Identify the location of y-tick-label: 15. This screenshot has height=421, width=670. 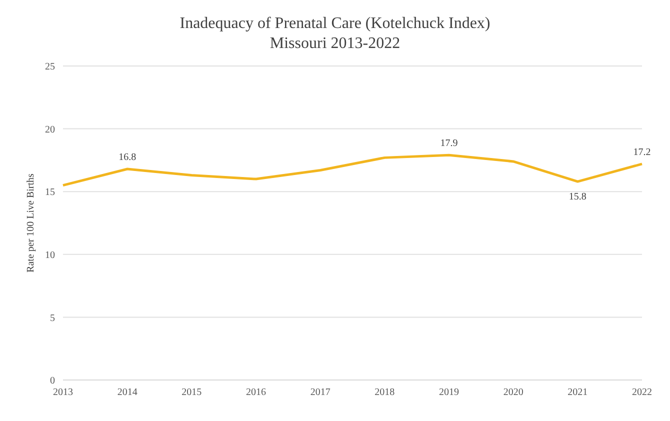
(50, 192).